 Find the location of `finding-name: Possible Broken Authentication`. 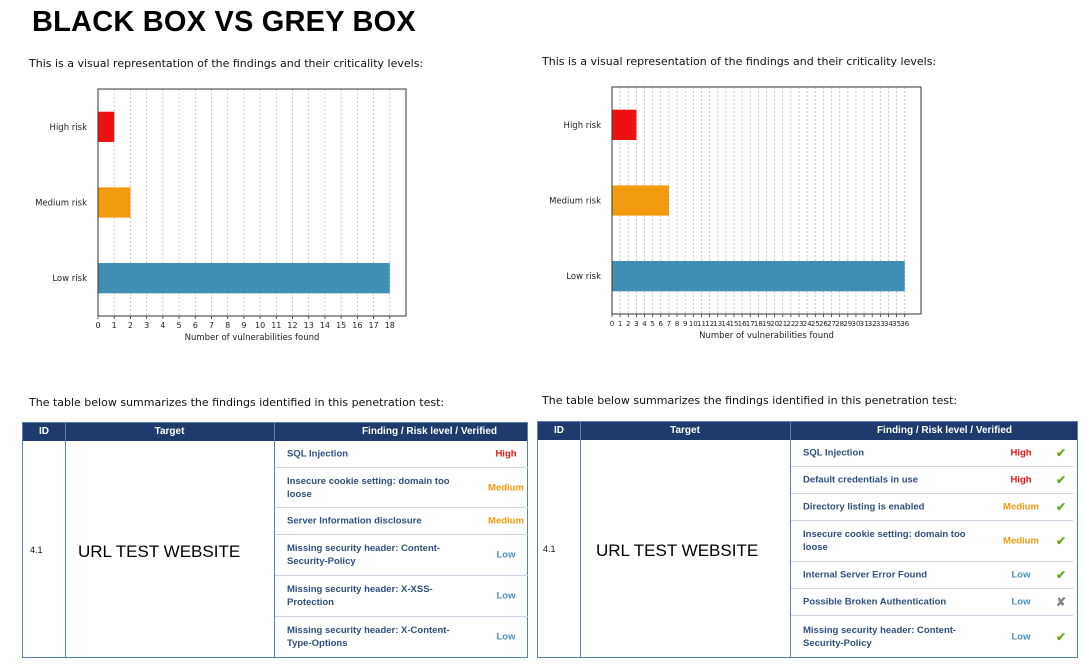

finding-name: Possible Broken Authentication is located at coordinates (875, 602).